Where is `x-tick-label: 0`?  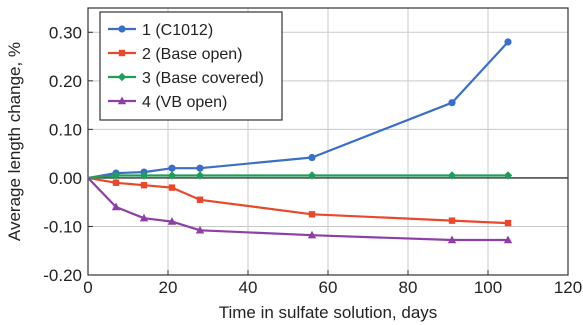 x-tick-label: 0 is located at coordinates (87, 287).